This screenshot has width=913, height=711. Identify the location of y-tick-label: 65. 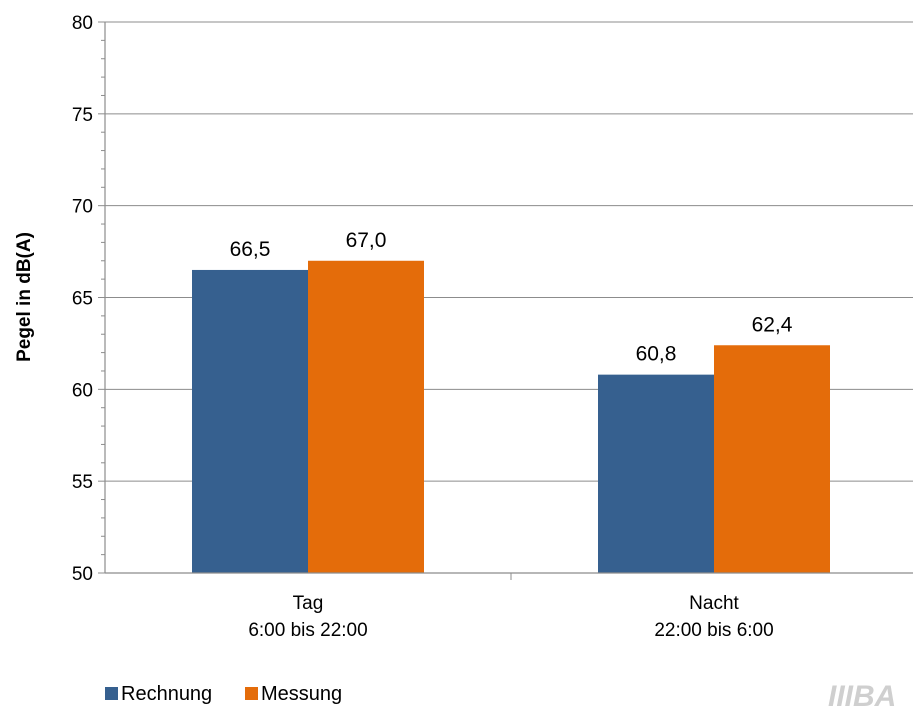
(82, 299).